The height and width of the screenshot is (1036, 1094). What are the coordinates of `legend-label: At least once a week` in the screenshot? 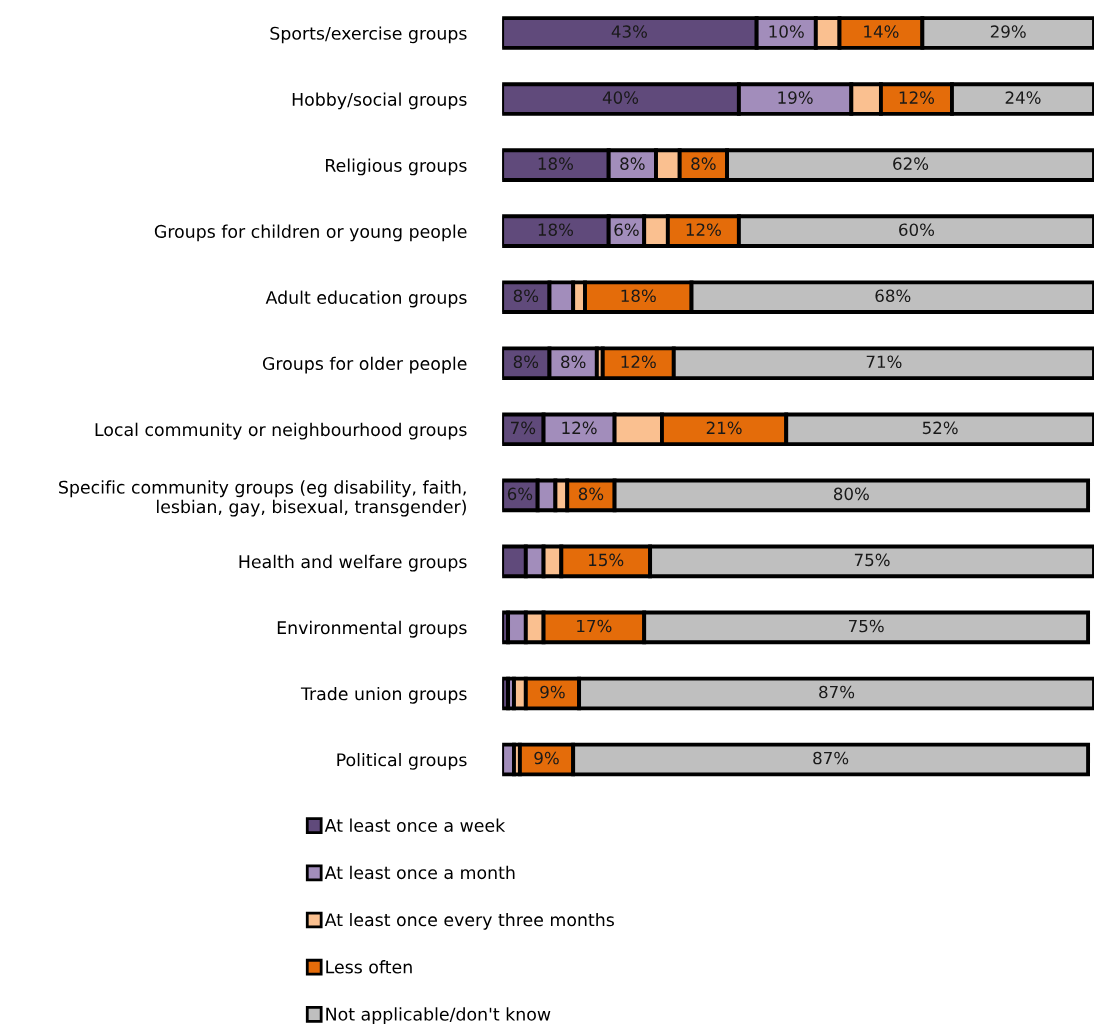 It's located at (415, 825).